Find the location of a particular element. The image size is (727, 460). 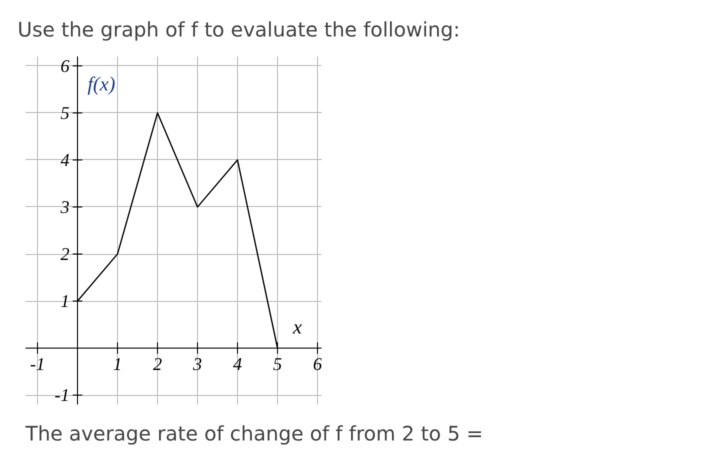

x-tick-label: 1 is located at coordinates (117, 364).